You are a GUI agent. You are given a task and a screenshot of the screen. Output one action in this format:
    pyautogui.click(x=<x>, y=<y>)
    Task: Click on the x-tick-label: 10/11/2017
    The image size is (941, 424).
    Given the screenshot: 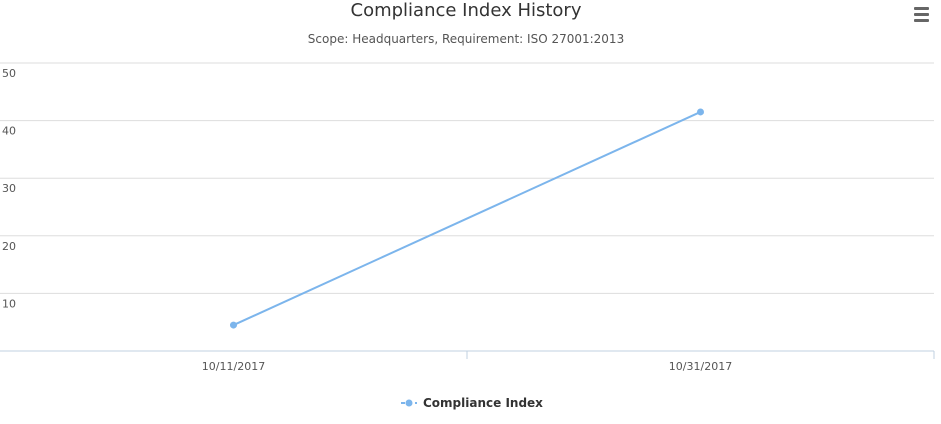 What is the action you would take?
    pyautogui.click(x=233, y=366)
    